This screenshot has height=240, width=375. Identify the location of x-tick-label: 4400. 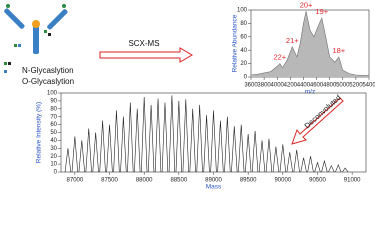
(304, 86).